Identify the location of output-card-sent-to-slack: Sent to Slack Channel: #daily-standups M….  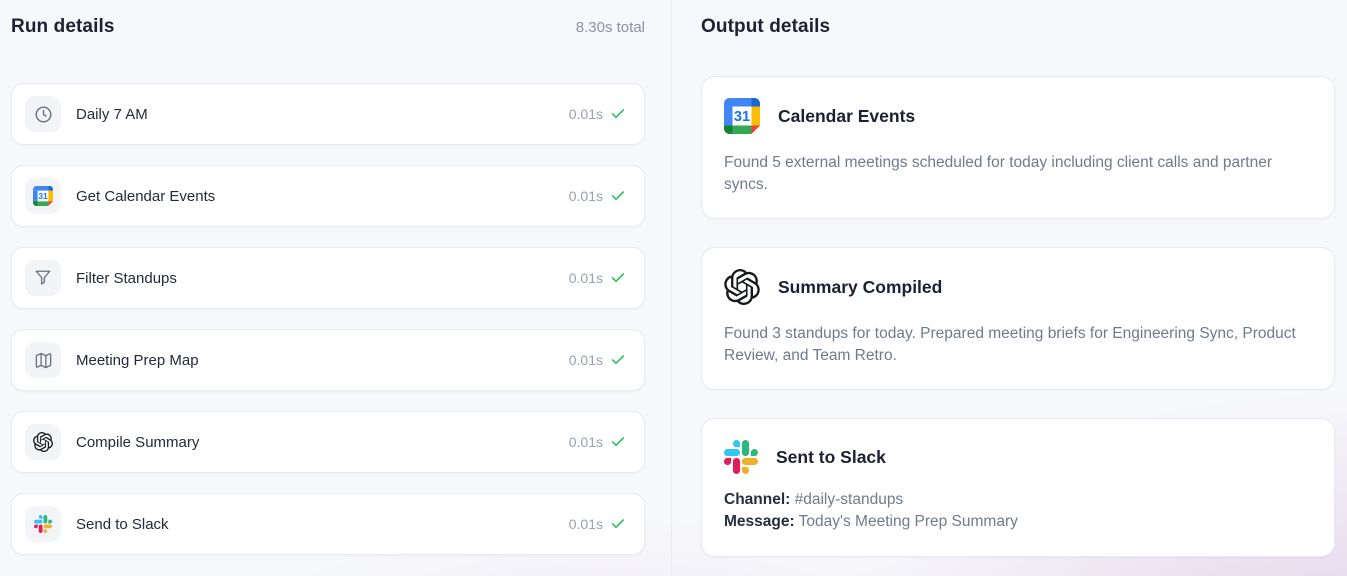
(1018, 487).